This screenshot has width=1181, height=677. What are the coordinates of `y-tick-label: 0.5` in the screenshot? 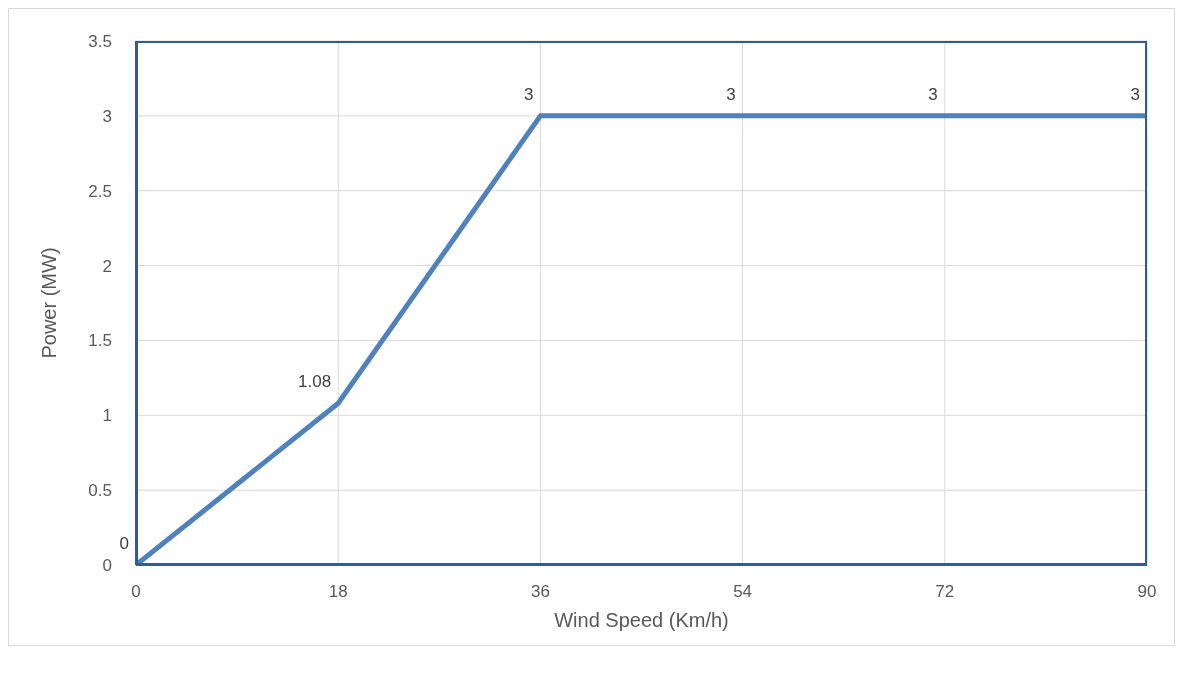 It's located at (100, 491).